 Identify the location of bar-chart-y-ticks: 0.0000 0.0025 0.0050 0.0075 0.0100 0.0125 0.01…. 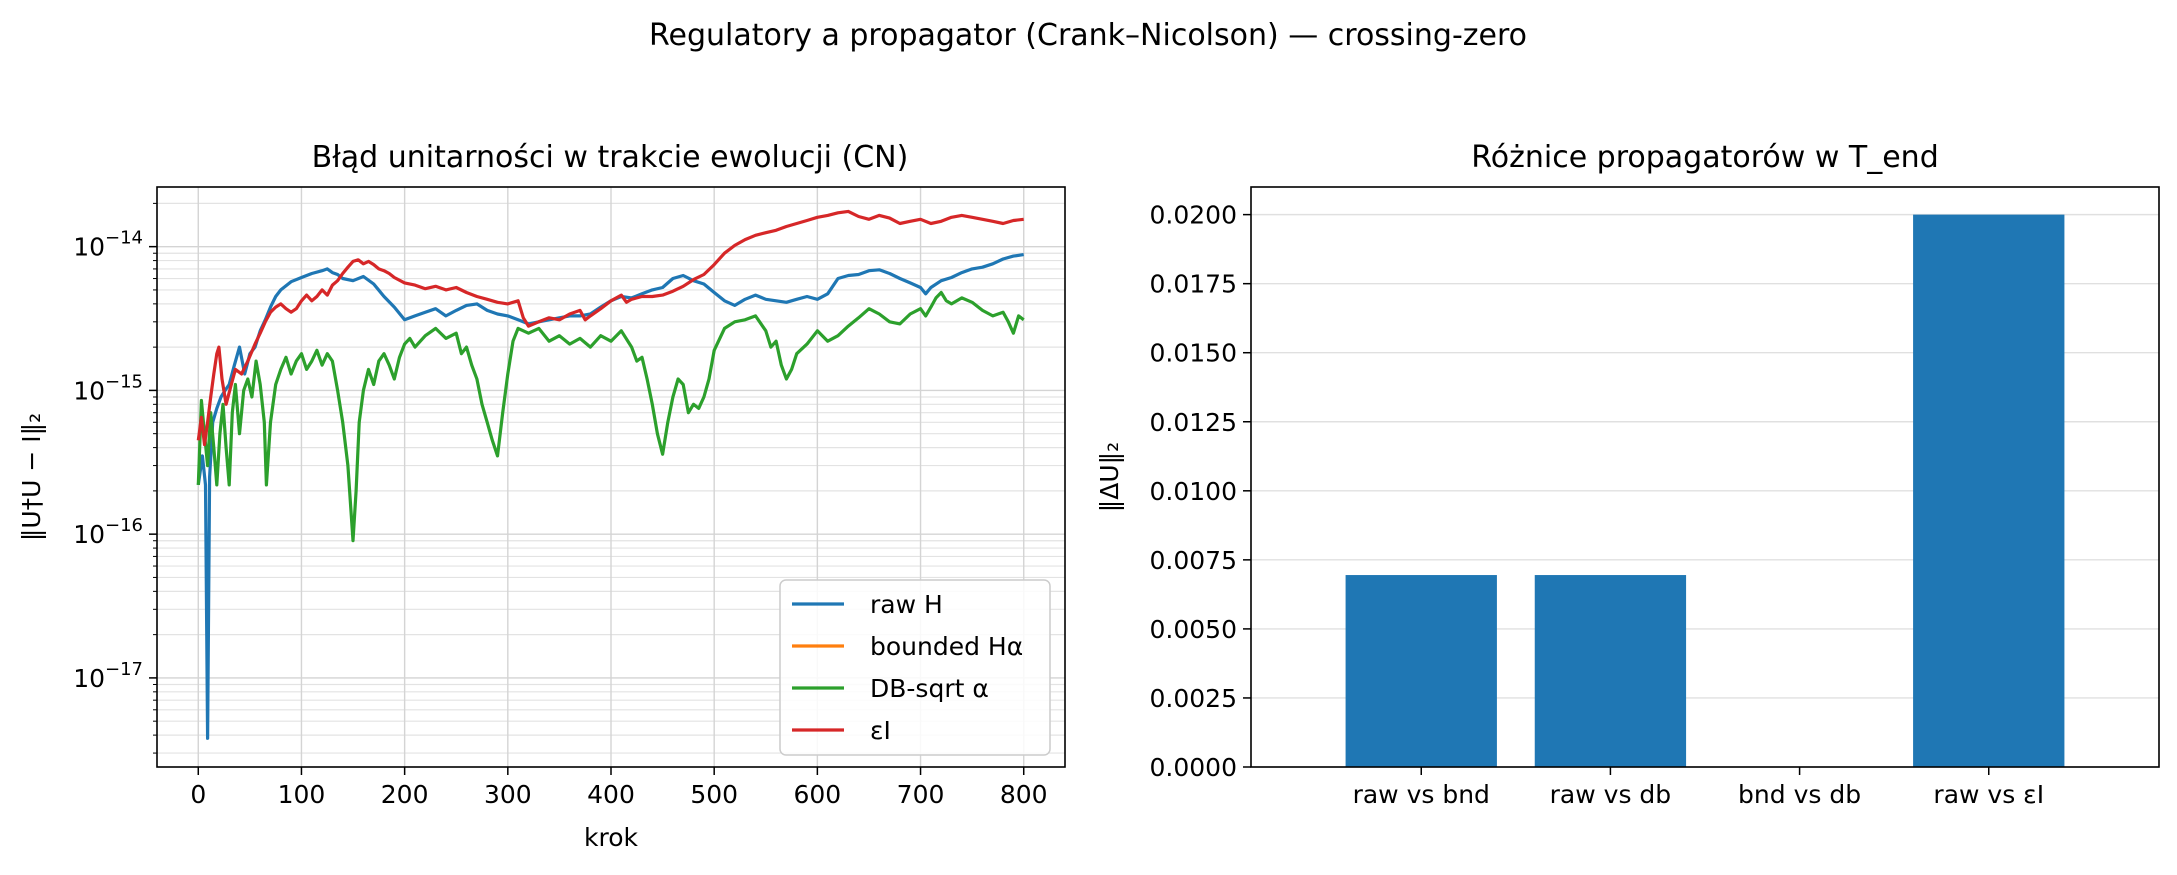
(1200, 491).